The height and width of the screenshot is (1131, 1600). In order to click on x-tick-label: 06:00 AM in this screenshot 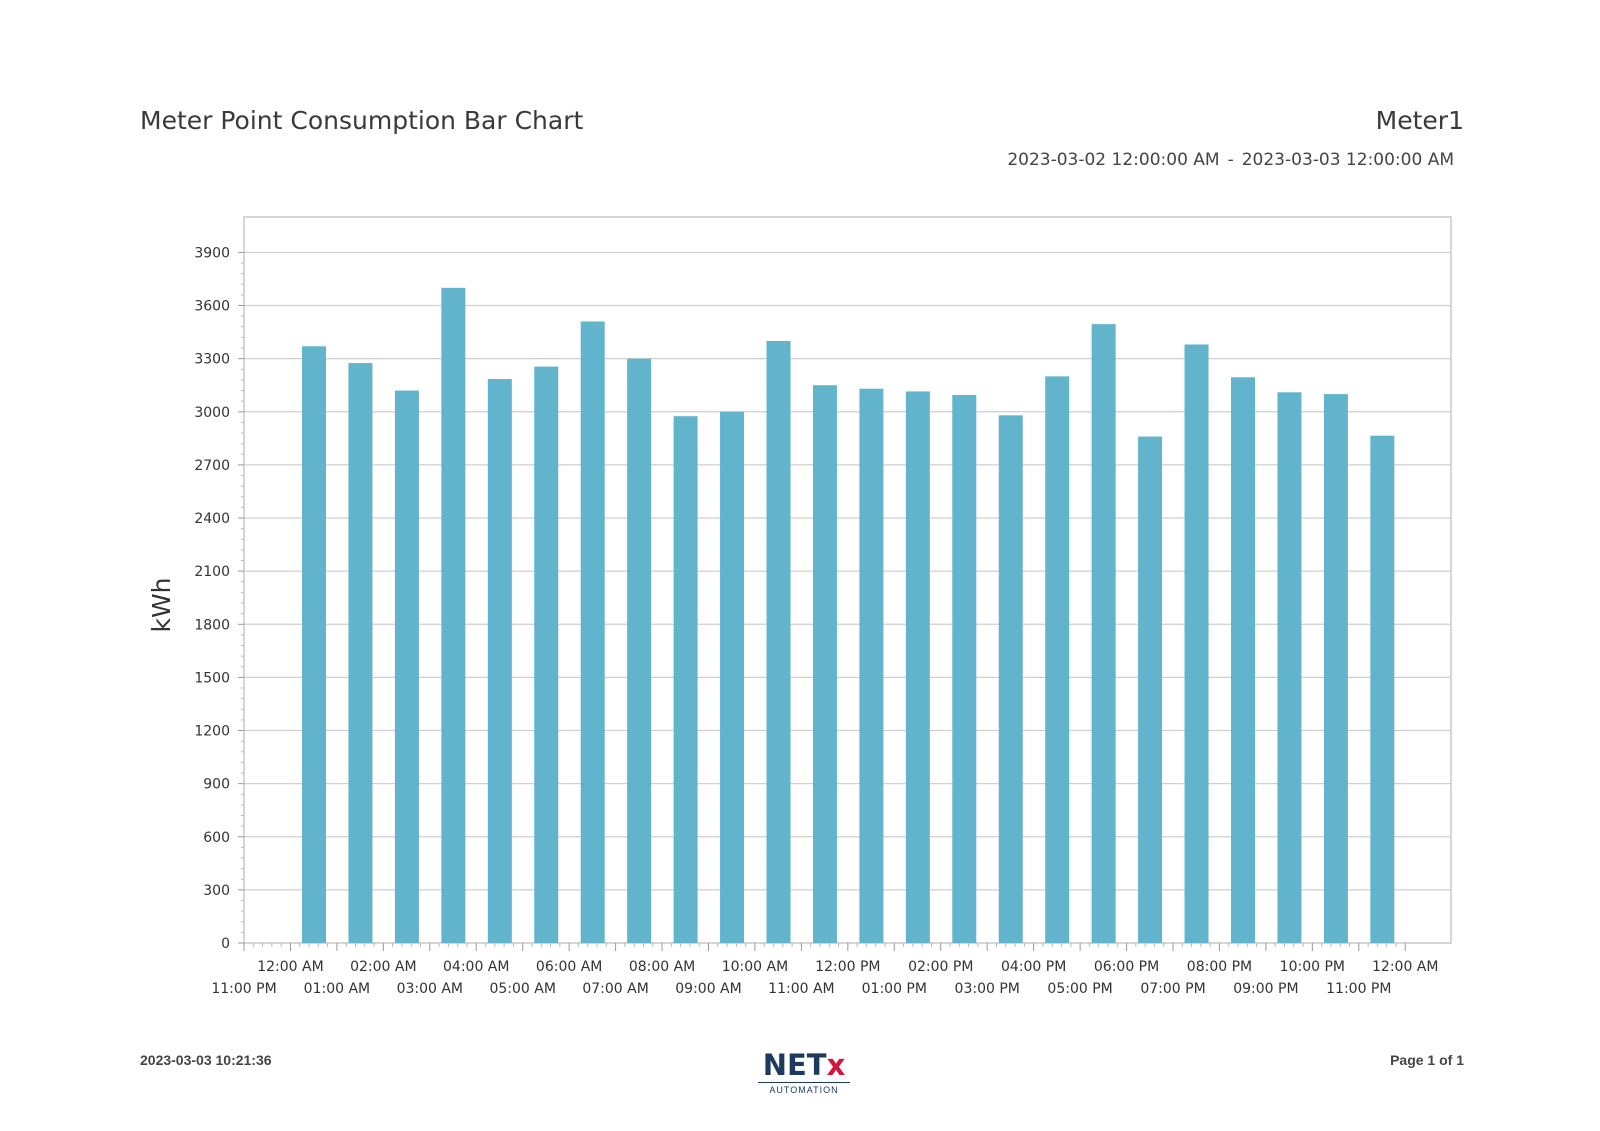, I will do `click(569, 967)`.